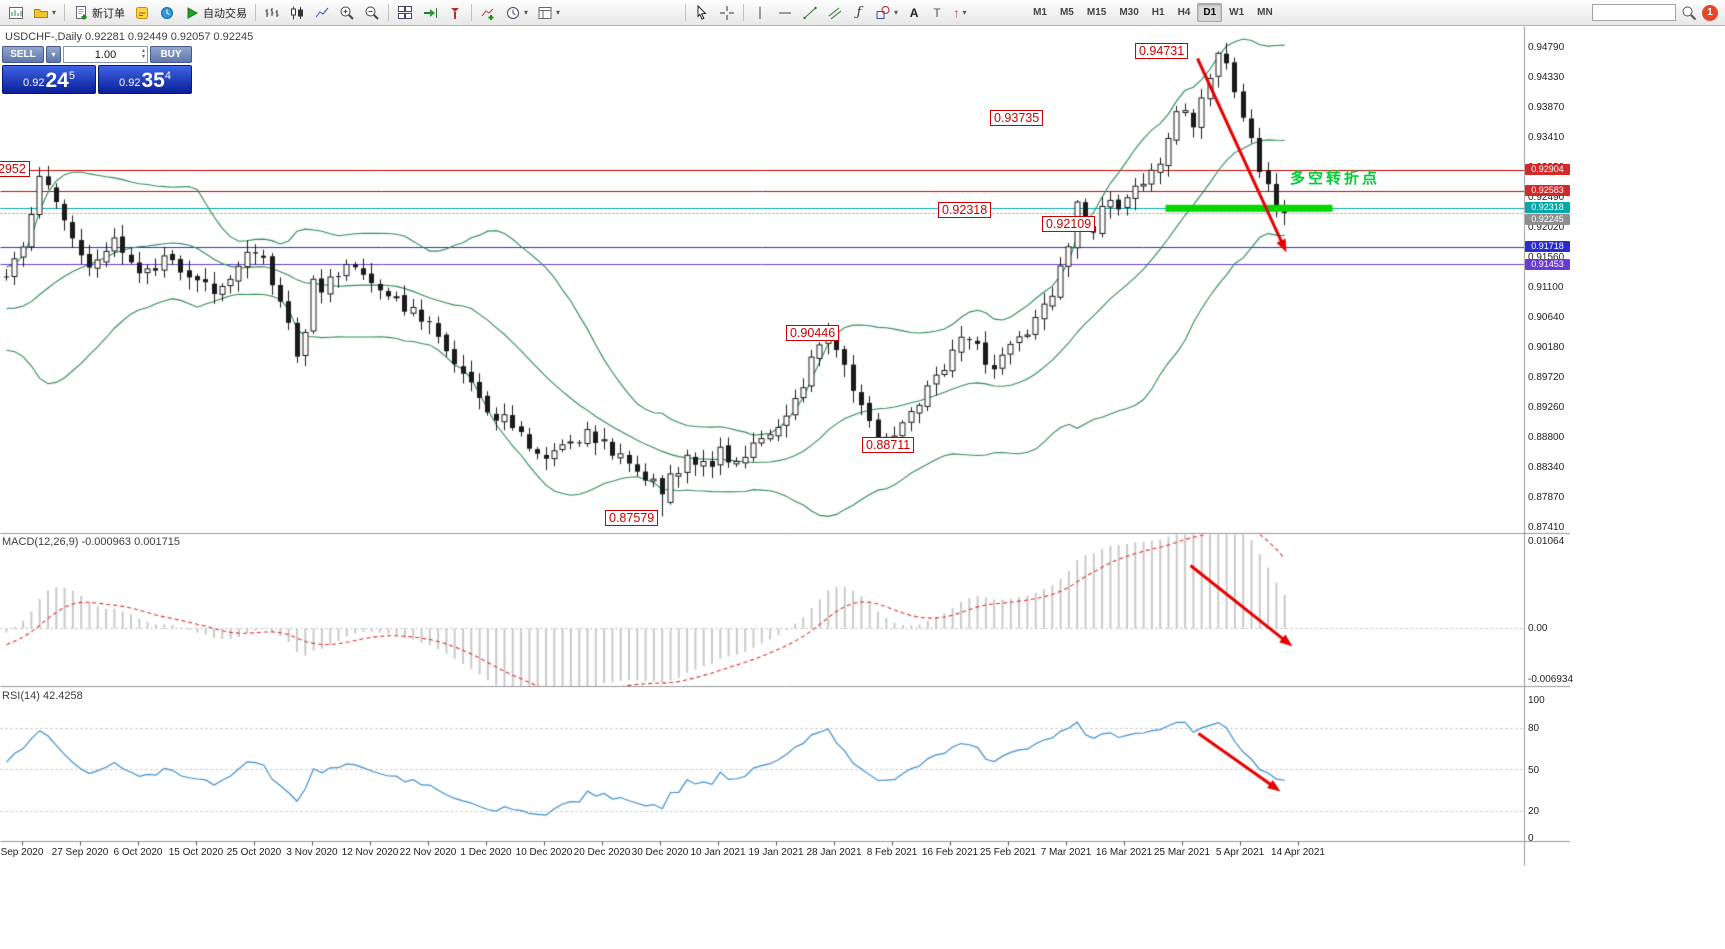 This screenshot has width=1725, height=949. Describe the element at coordinates (23, 54) in the screenshot. I see `sell-button: SELL` at that location.